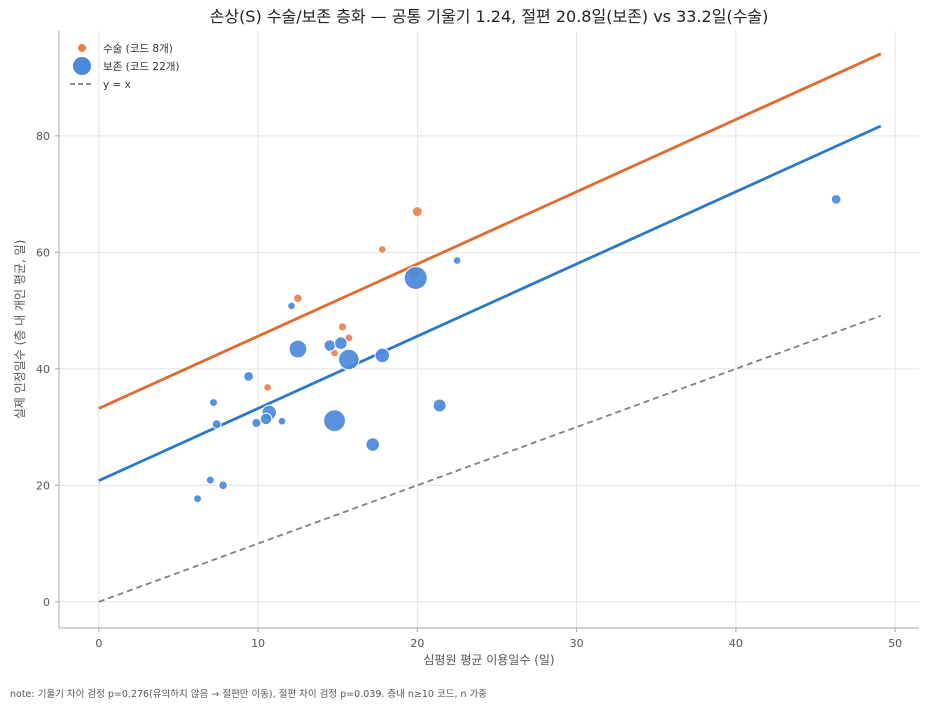  What do you see at coordinates (46, 602) in the screenshot?
I see `y-tick-label: 0` at bounding box center [46, 602].